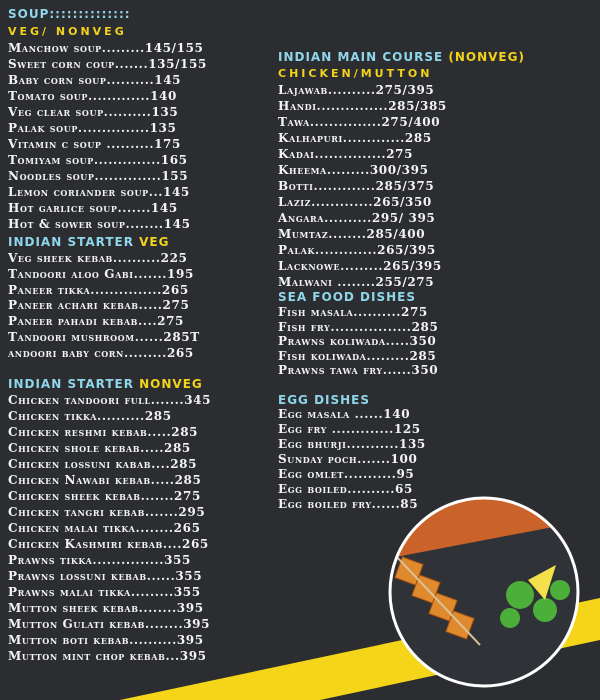 The image size is (600, 700). What do you see at coordinates (103, 432) in the screenshot?
I see `menu-item: Chicken reshmi kebab.....285` at bounding box center [103, 432].